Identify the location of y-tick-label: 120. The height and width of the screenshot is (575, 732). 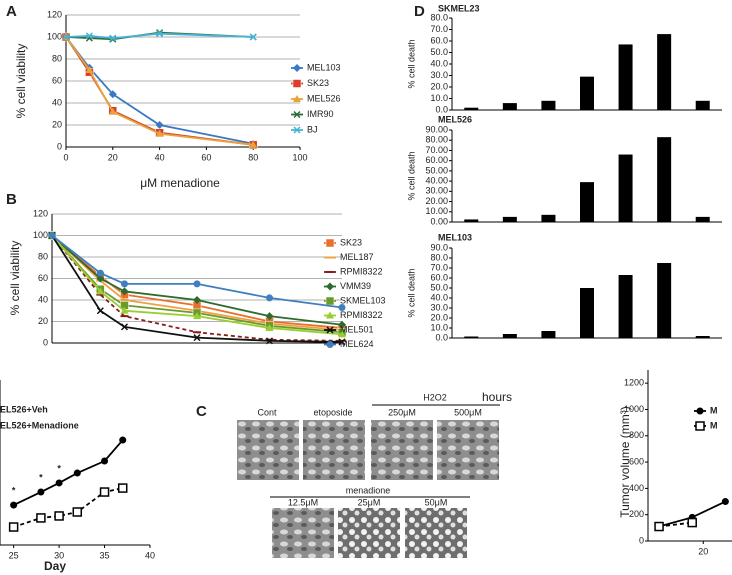
(54, 14).